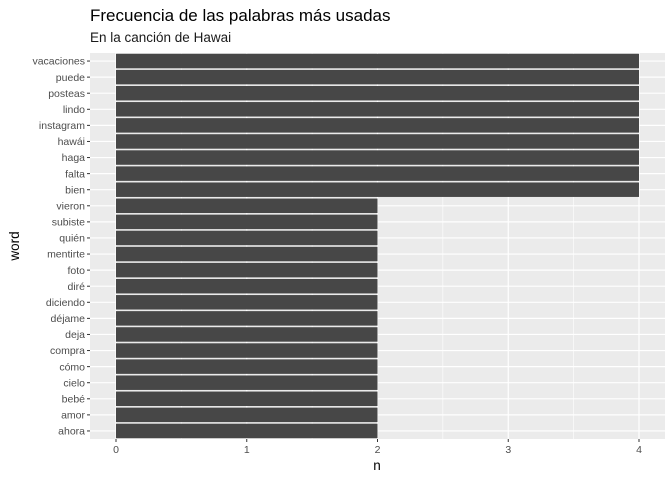  I want to click on bar-posteas, so click(377, 93).